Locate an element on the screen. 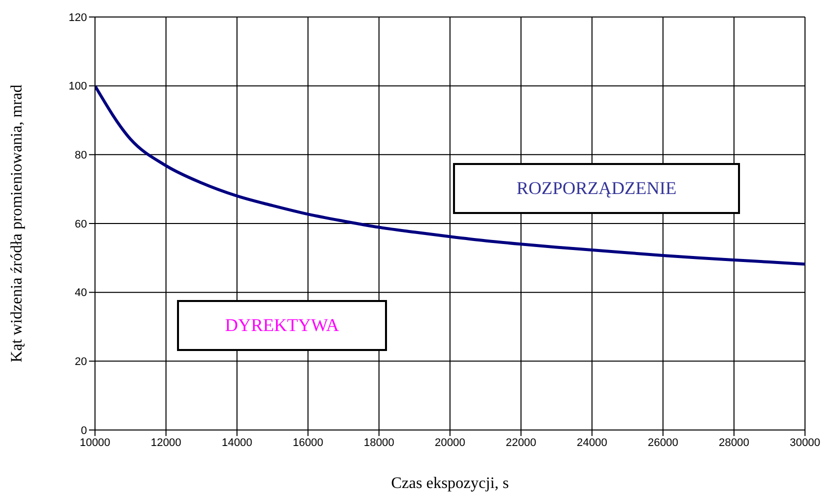  y-tick-label: 80 is located at coordinates (80, 156).